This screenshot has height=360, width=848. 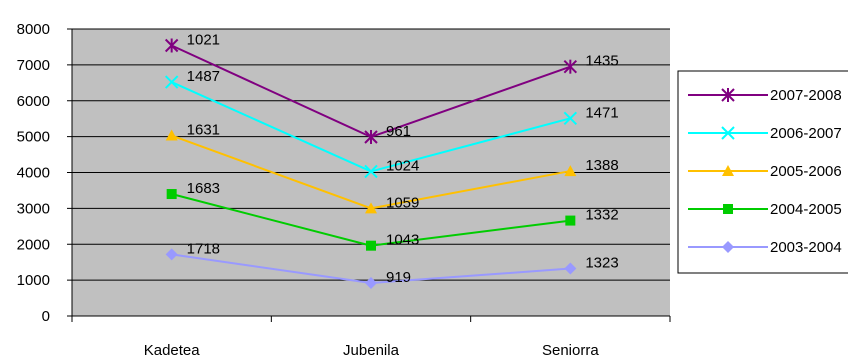 I want to click on y-tick-label: 6000, so click(x=33, y=101).